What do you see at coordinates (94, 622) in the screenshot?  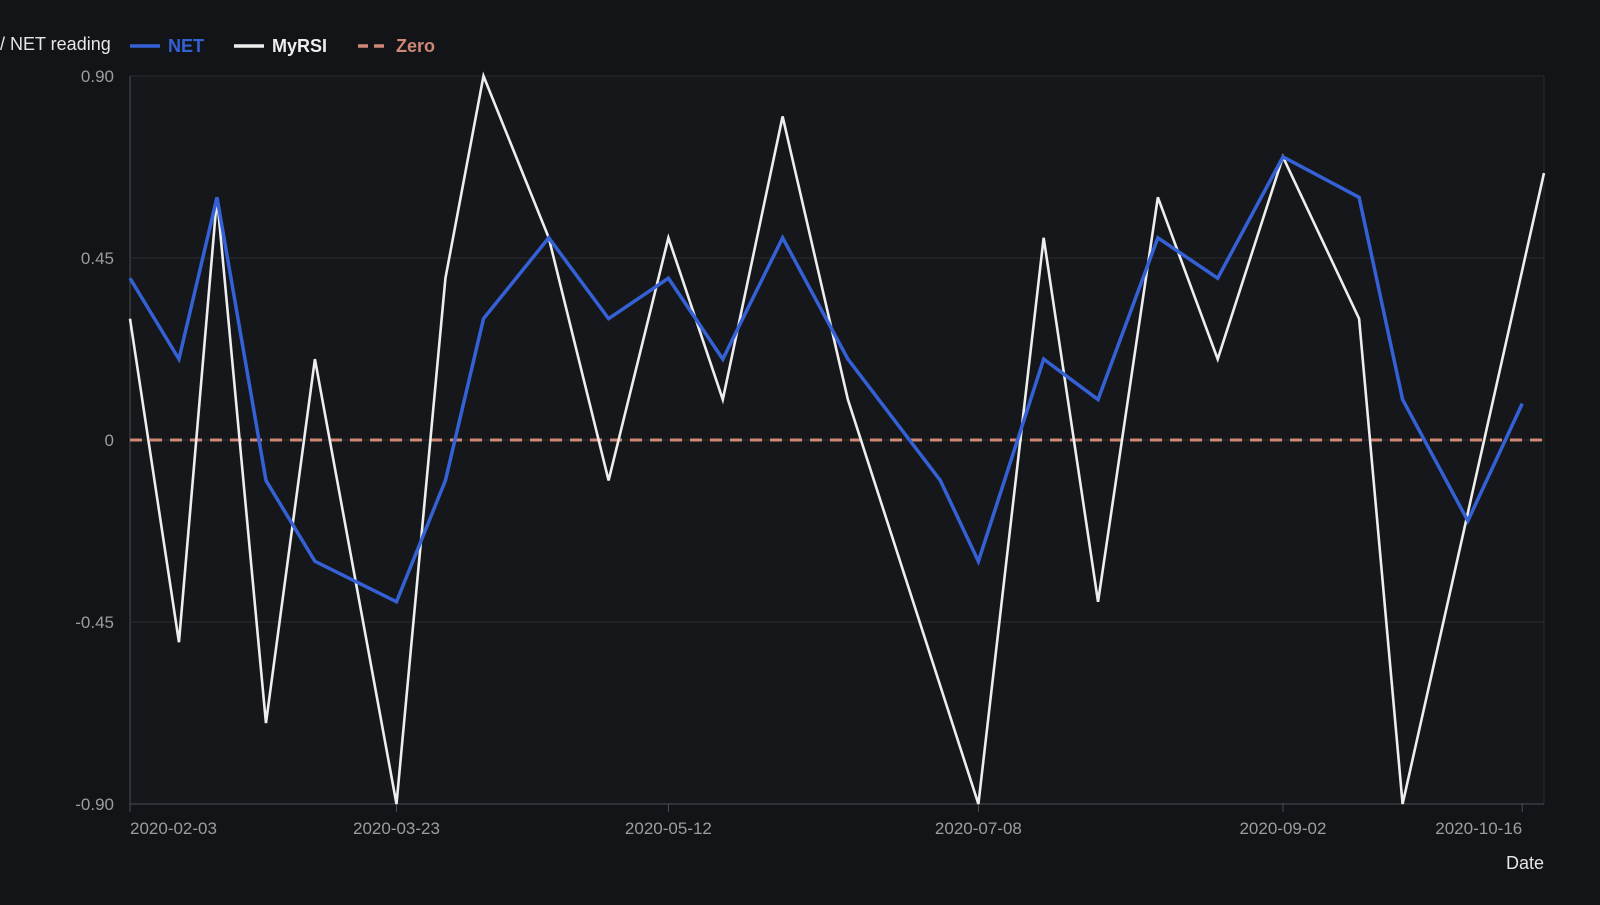 I see `y-tick-label: -0.45` at bounding box center [94, 622].